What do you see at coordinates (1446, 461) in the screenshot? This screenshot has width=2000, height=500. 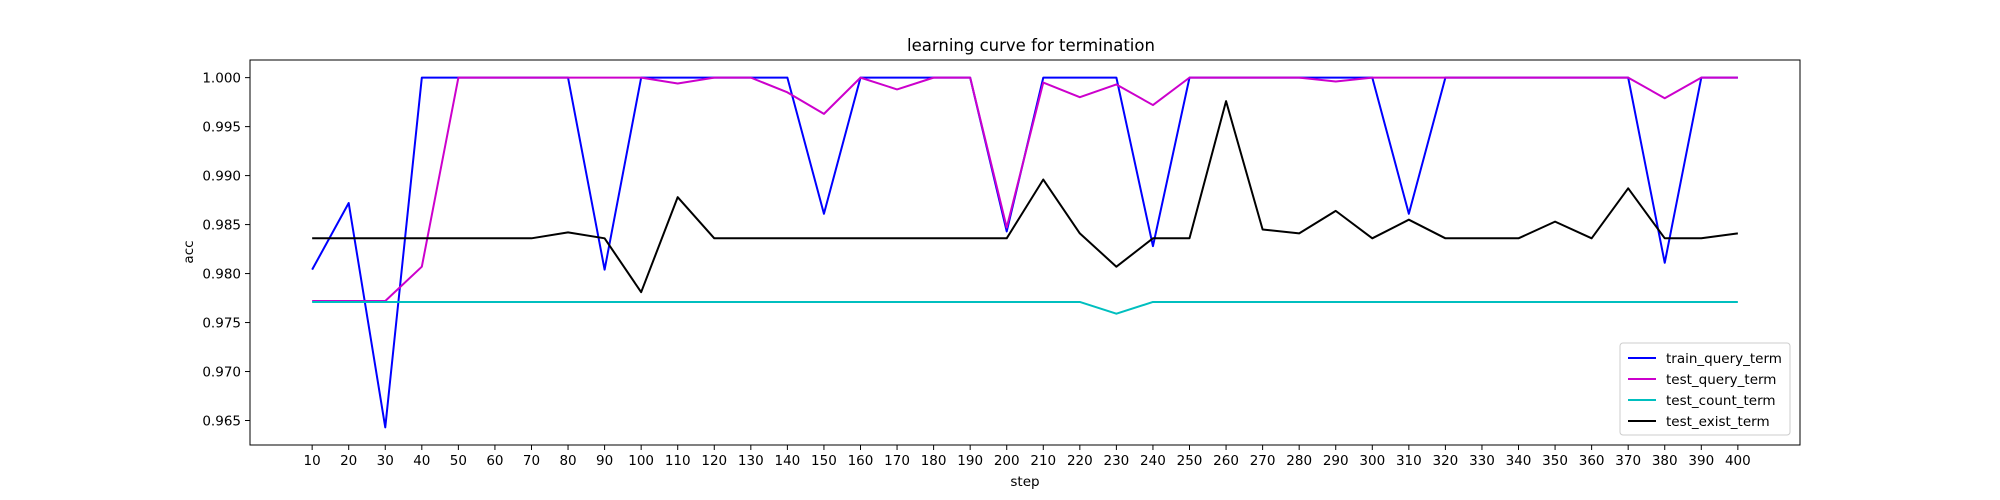 I see `x-tick-label: 320` at bounding box center [1446, 461].